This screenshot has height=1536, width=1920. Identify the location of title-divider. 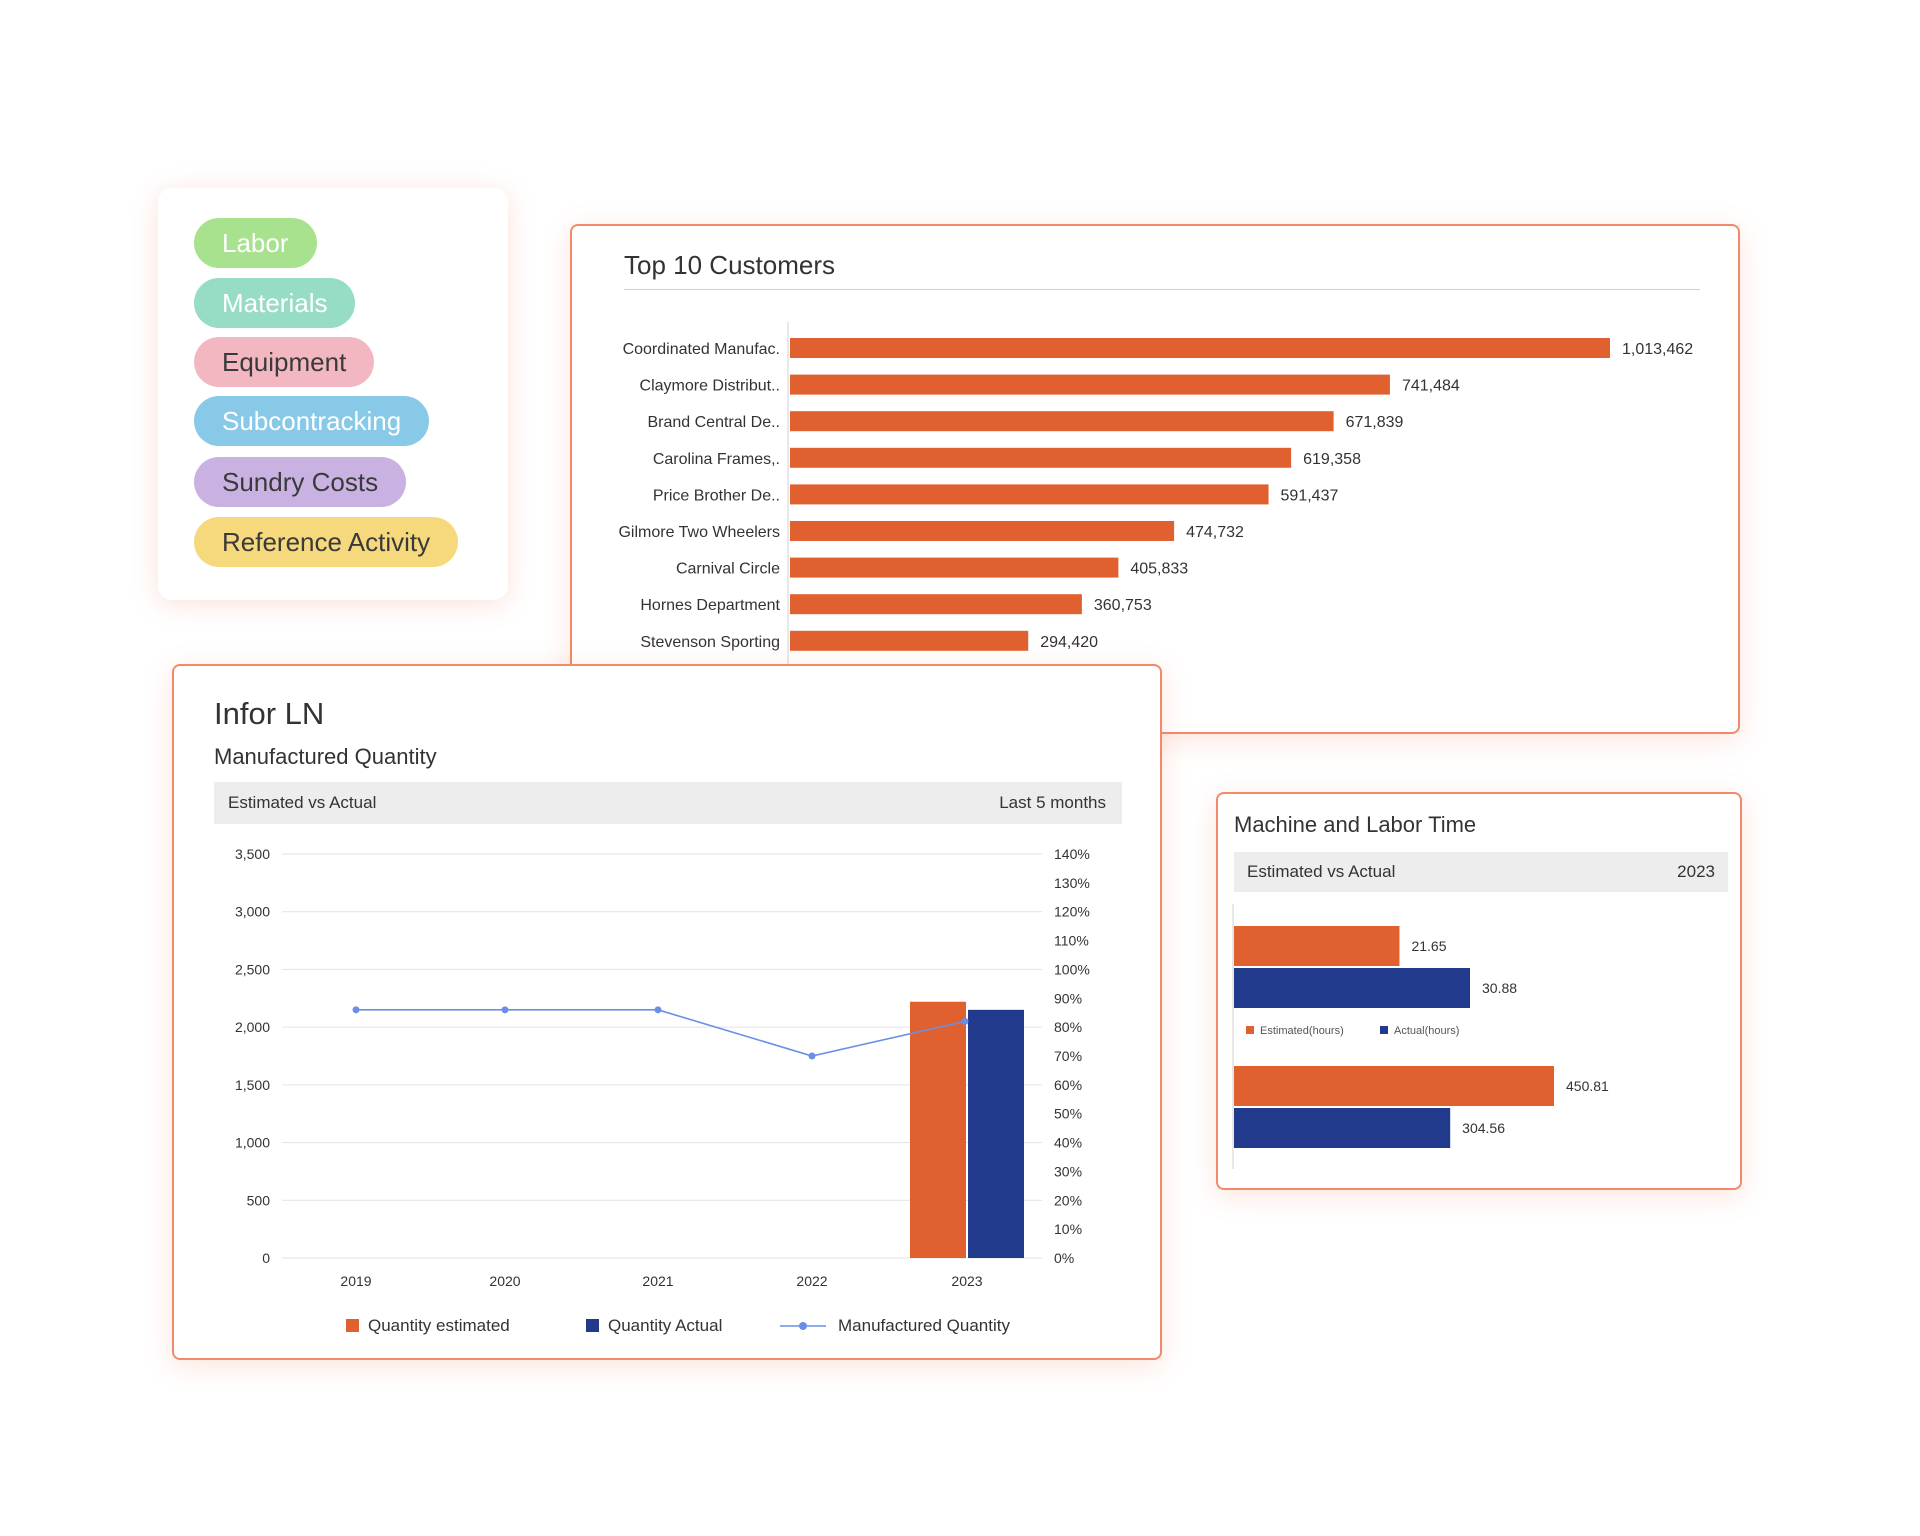
(1162, 289).